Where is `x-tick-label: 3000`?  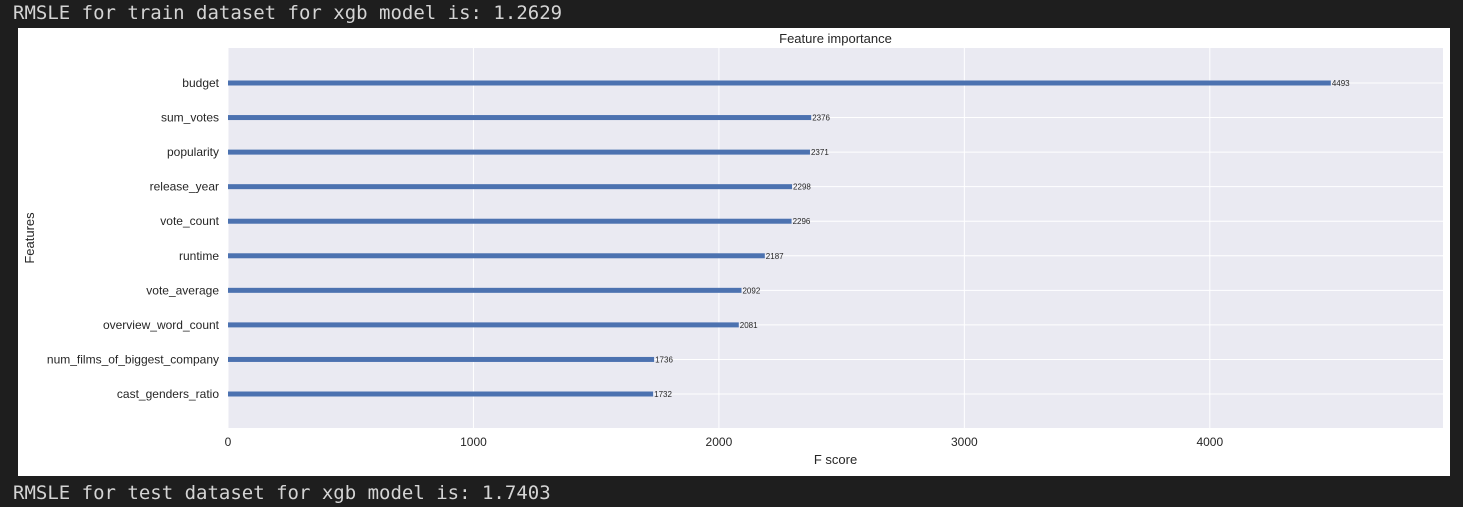 x-tick-label: 3000 is located at coordinates (964, 442).